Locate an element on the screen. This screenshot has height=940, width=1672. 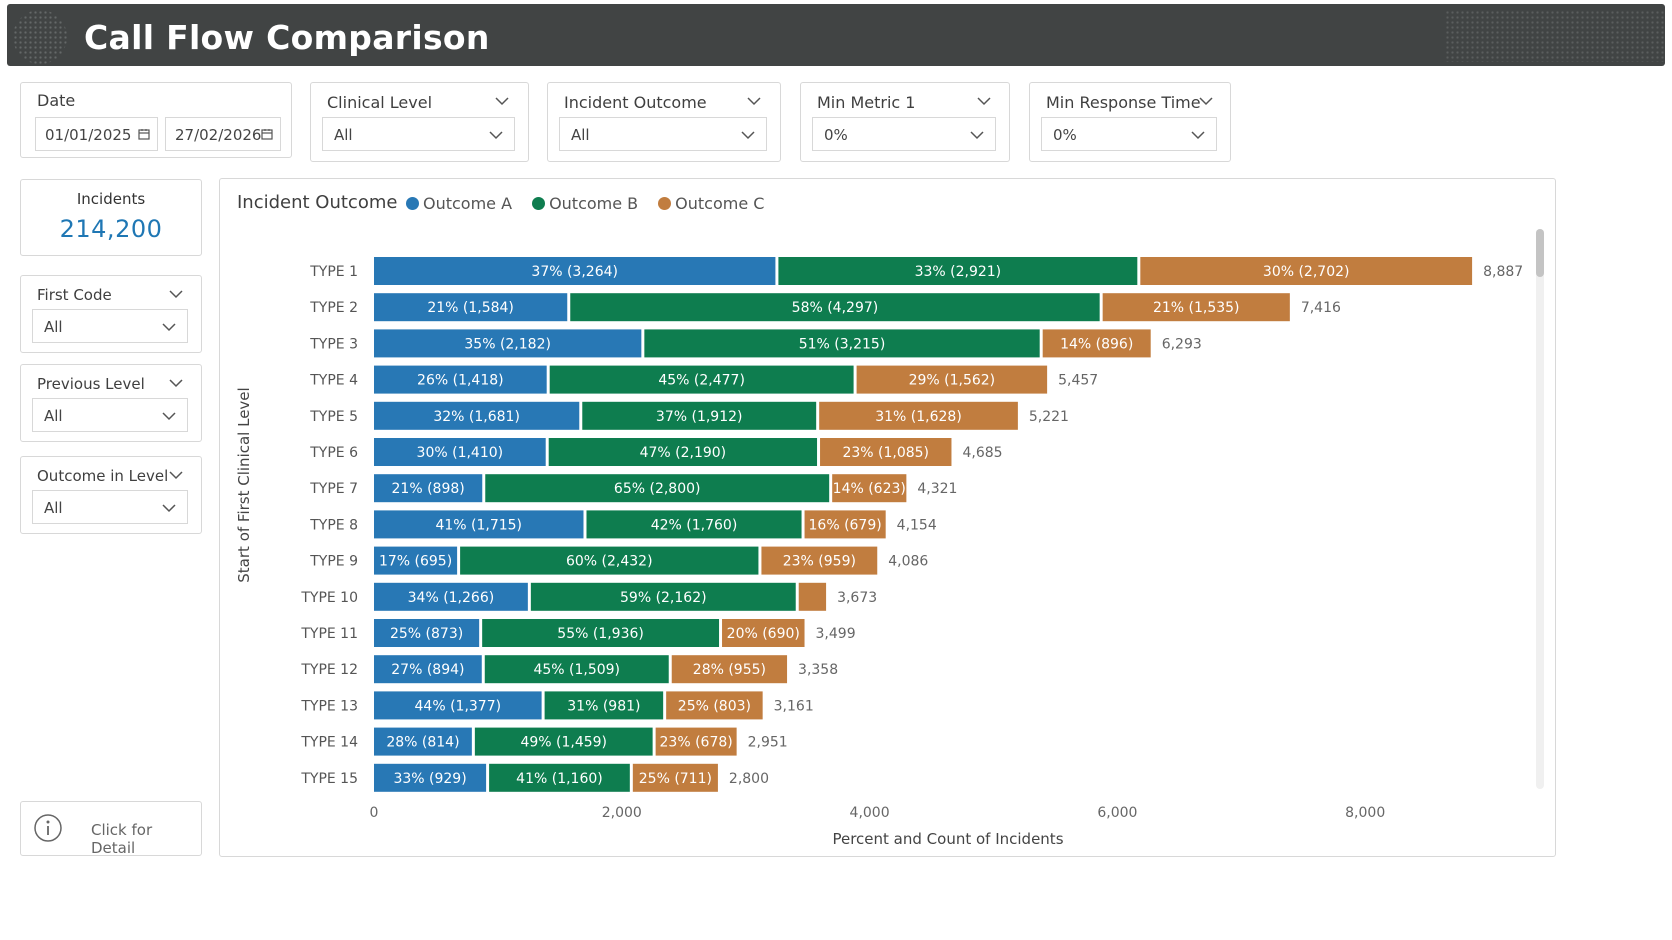
bar-total-label: 5,221 is located at coordinates (1049, 417).